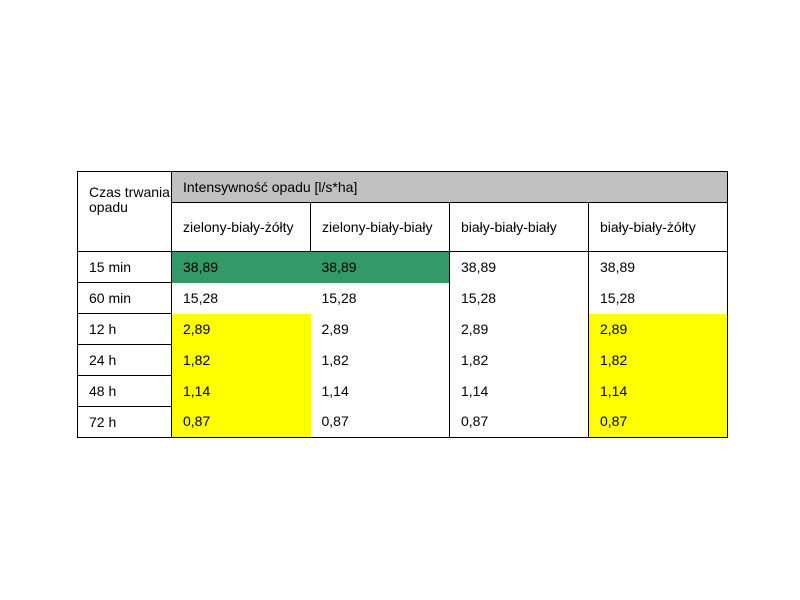  I want to click on row-label: 12 h, so click(124, 329).